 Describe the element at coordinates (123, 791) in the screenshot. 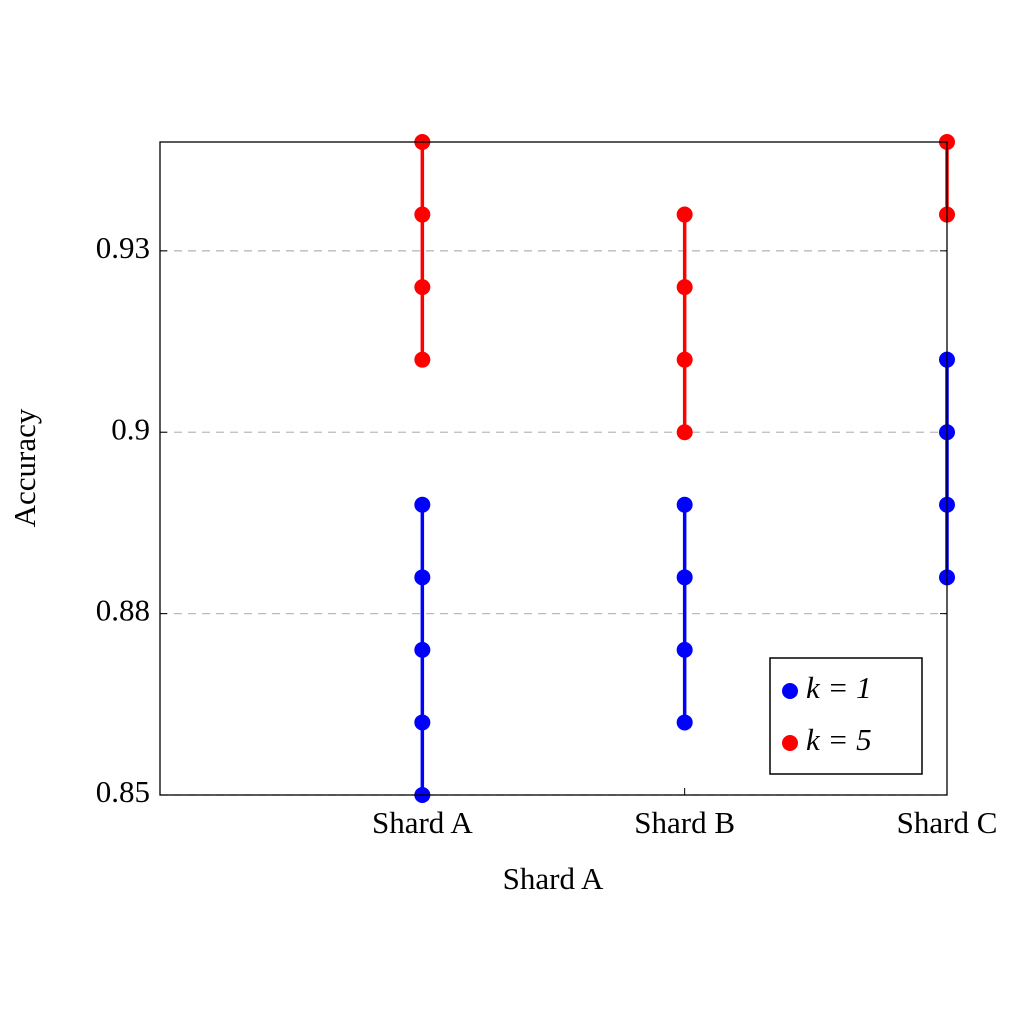

I see `y-tick-label: 0.85` at that location.